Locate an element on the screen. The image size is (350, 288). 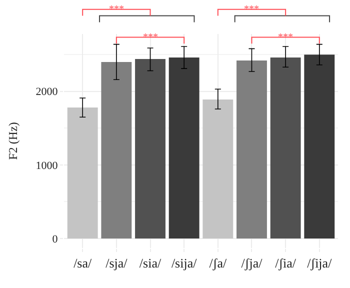
y-axis-title: F2 (Hz) is located at coordinates (13, 141).